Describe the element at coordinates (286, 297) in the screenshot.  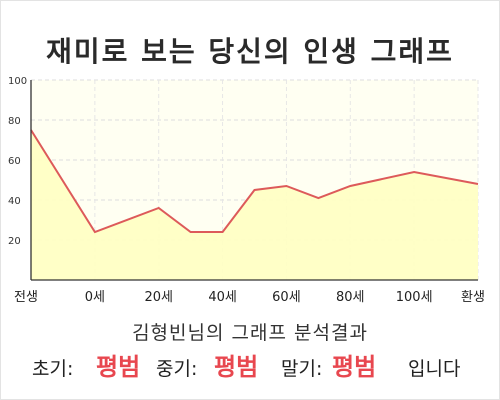
I see `x-tick-label: 60세` at that location.